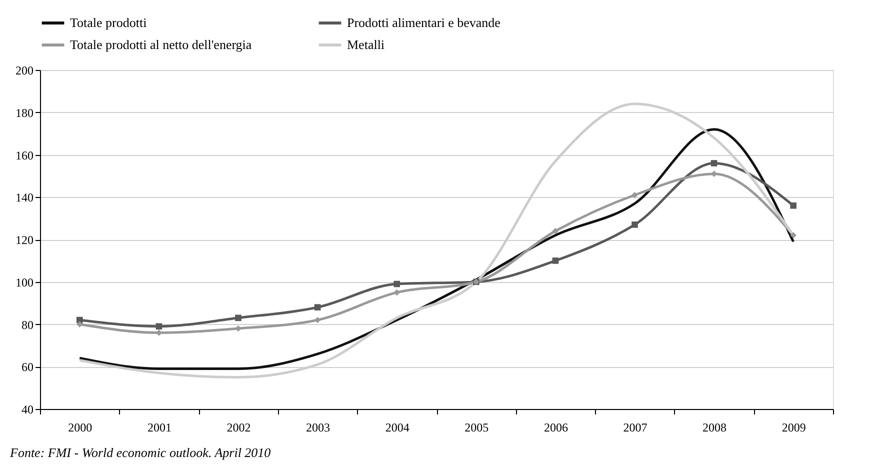 The height and width of the screenshot is (468, 874). What do you see at coordinates (25, 71) in the screenshot?
I see `y-tick-label: 200` at bounding box center [25, 71].